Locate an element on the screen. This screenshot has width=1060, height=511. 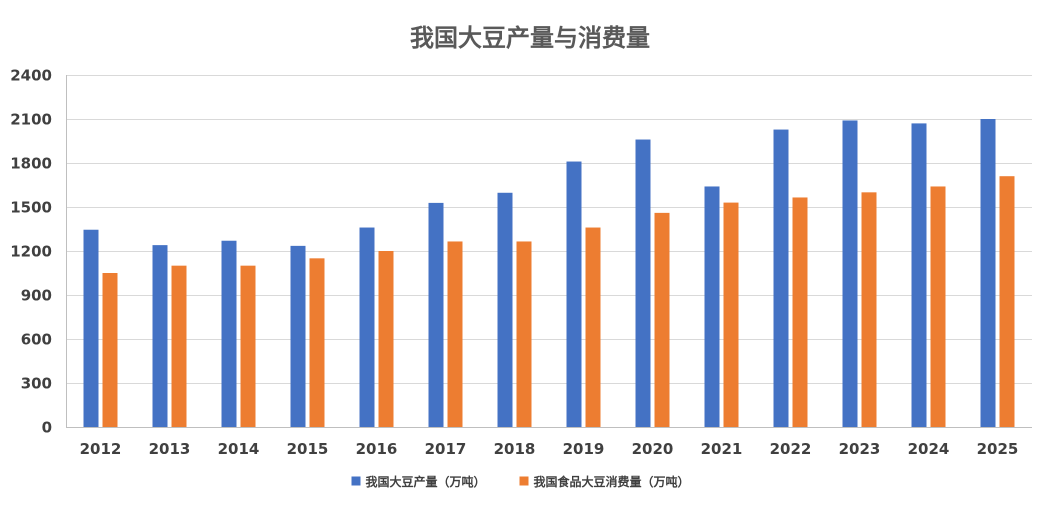
x-tick-label: 2024 is located at coordinates (929, 449).